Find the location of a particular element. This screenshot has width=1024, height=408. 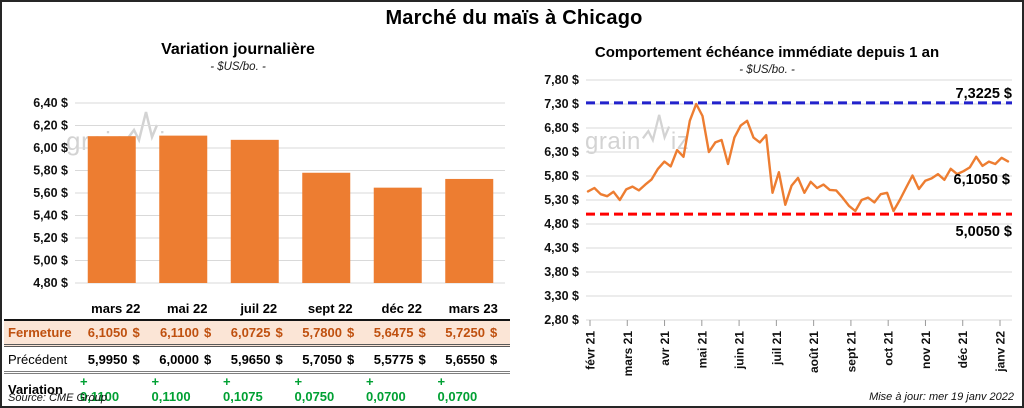

cell-value: + 0,1075 is located at coordinates (243, 389).